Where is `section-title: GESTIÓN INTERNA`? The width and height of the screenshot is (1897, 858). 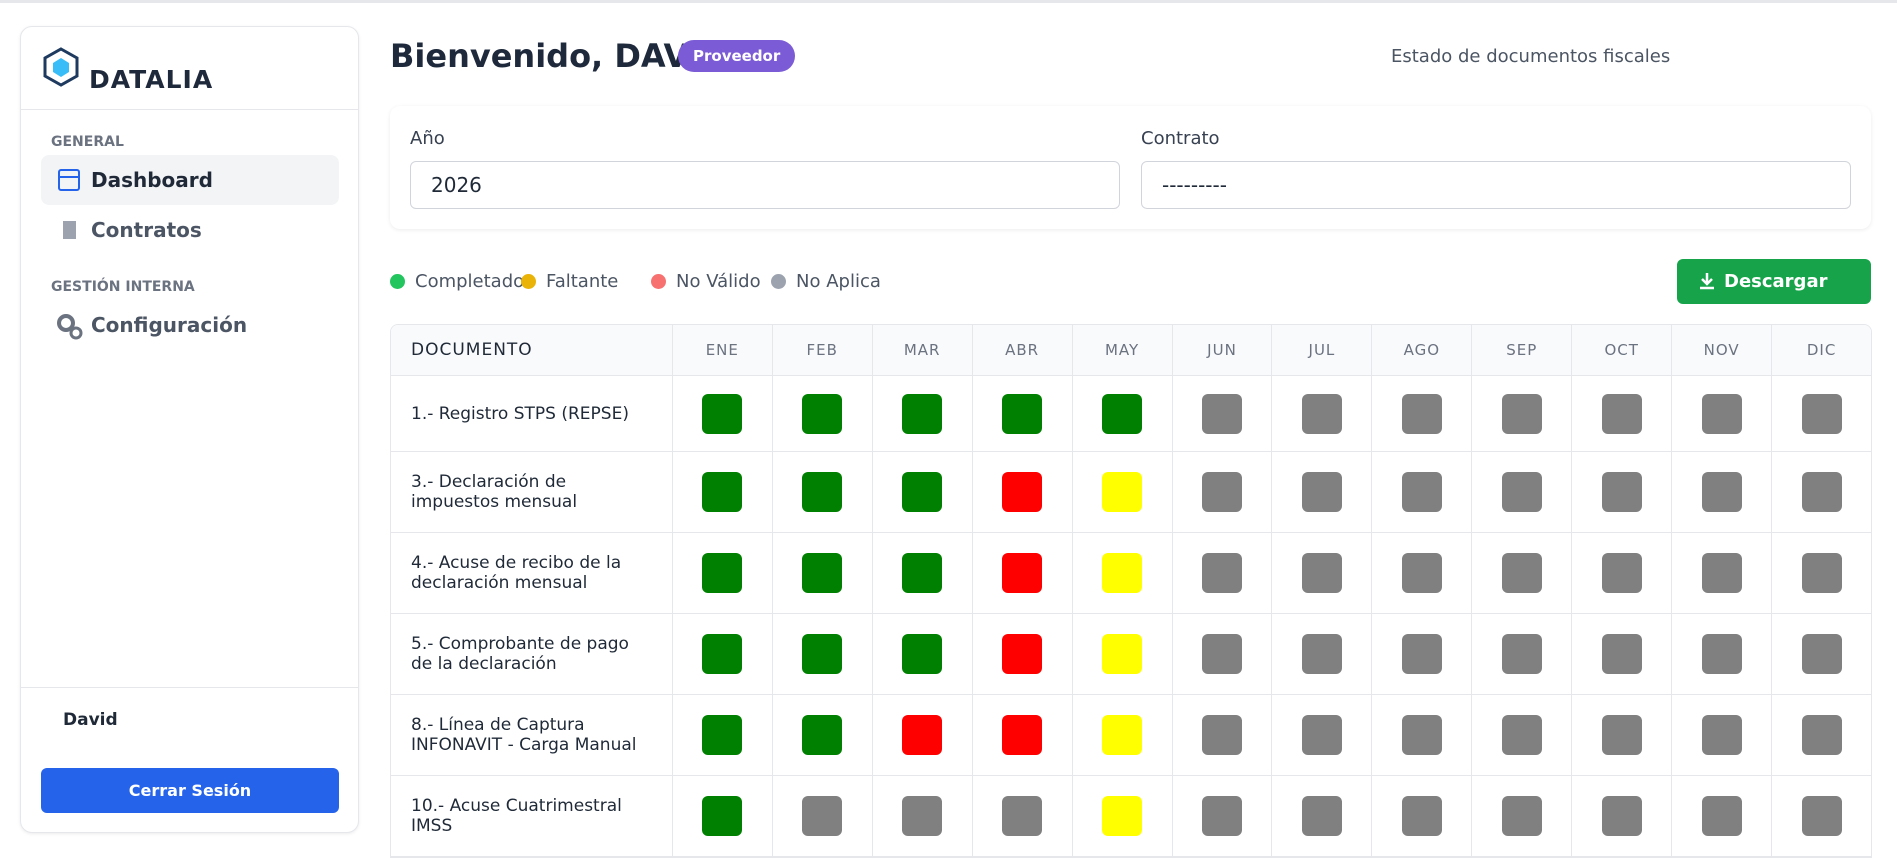
section-title: GESTIÓN INTERNA is located at coordinates (123, 287).